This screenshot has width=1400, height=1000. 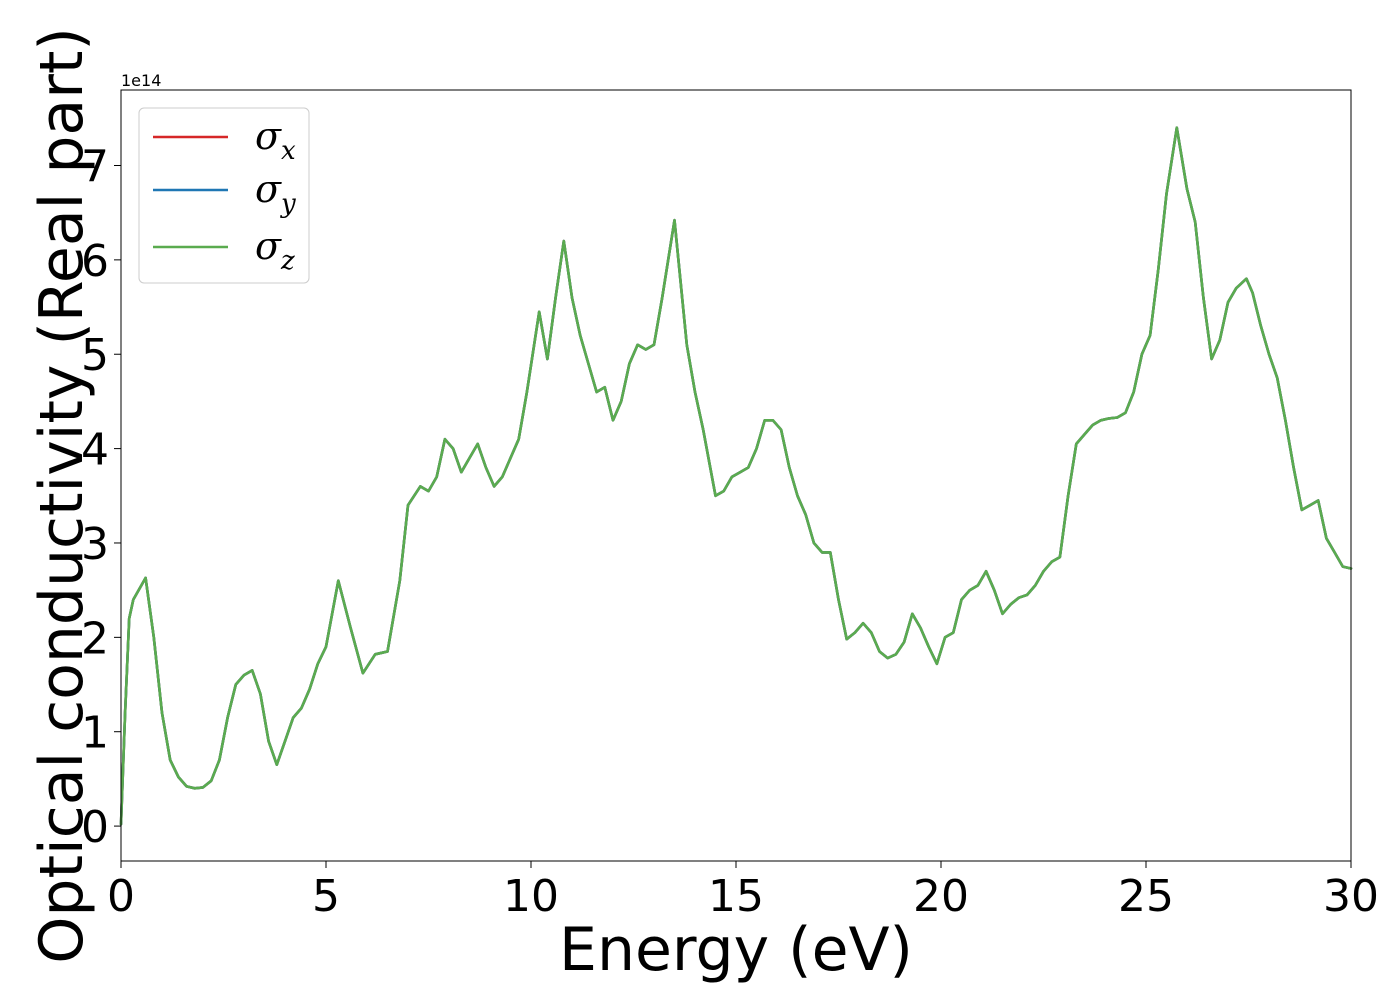 What do you see at coordinates (275, 250) in the screenshot?
I see `legend-label-3: σz` at bounding box center [275, 250].